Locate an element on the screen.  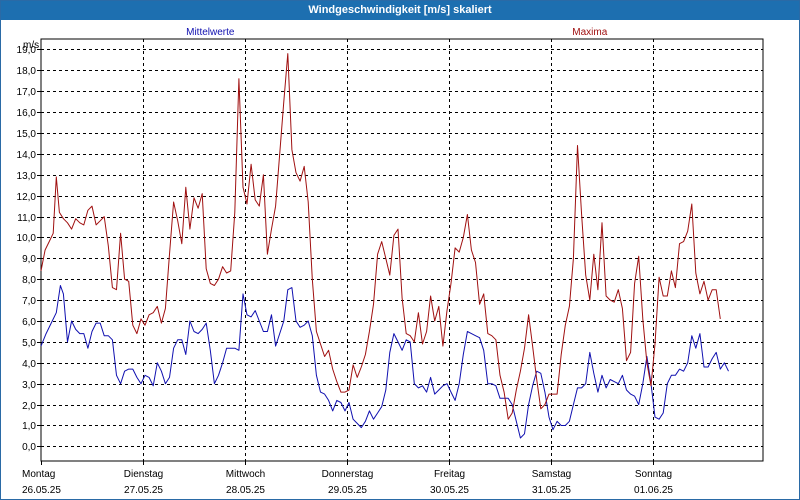
y-tick-label: 0,0 is located at coordinates (29, 447).